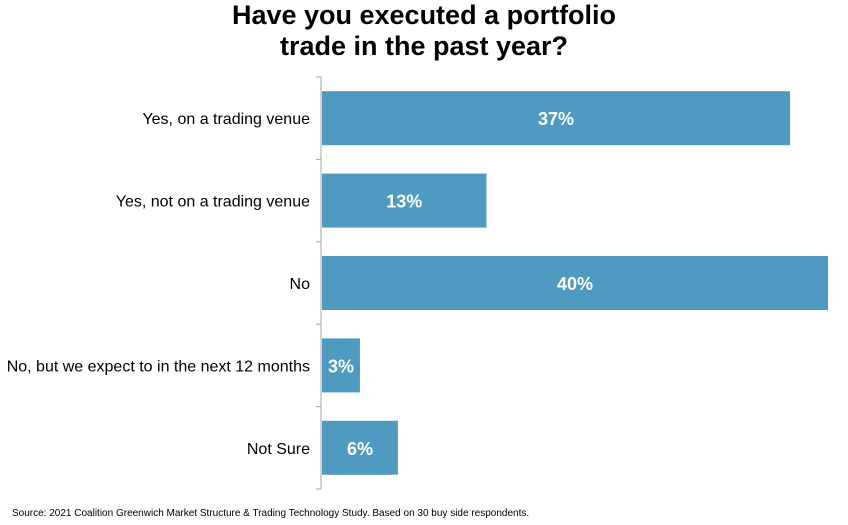 This screenshot has height=525, width=848. Describe the element at coordinates (213, 202) in the screenshot. I see `category-label: Yes, not on a trading venue` at that location.